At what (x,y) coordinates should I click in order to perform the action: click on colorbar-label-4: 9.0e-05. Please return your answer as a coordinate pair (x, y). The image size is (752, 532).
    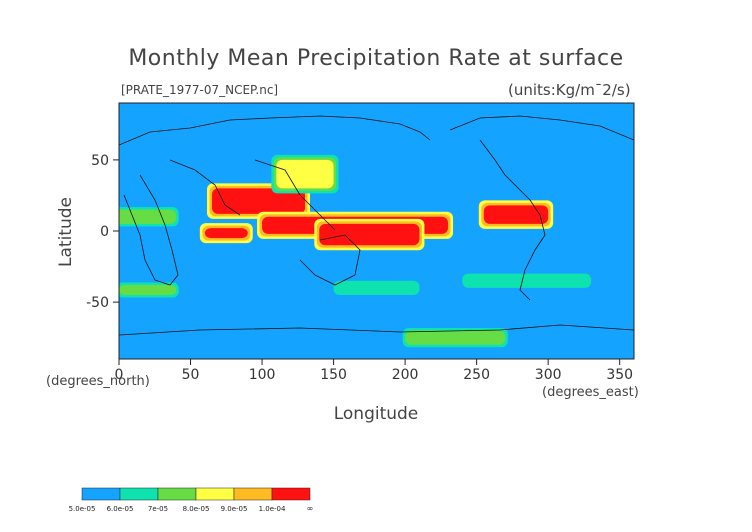
    Looking at the image, I should click on (234, 509).